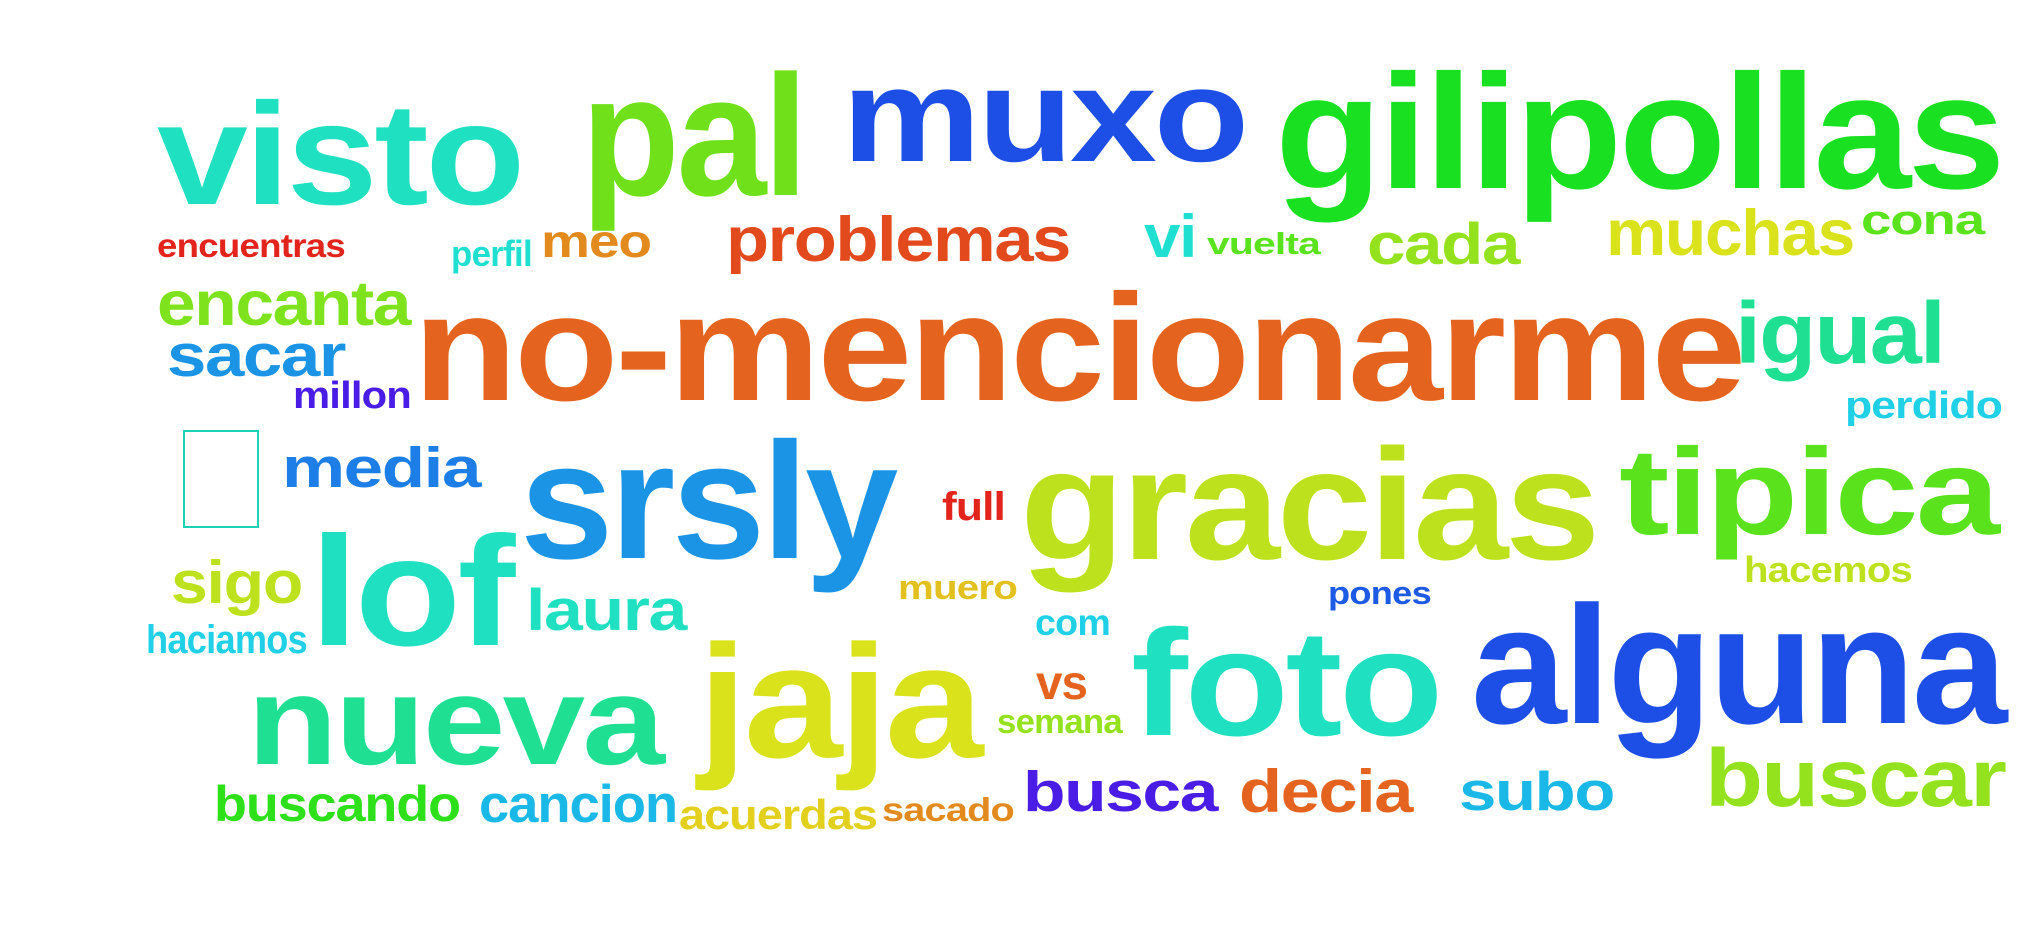 Image resolution: width=2028 pixels, height=944 pixels. Describe the element at coordinates (1045, 116) in the screenshot. I see `word-muxo: muxo` at that location.